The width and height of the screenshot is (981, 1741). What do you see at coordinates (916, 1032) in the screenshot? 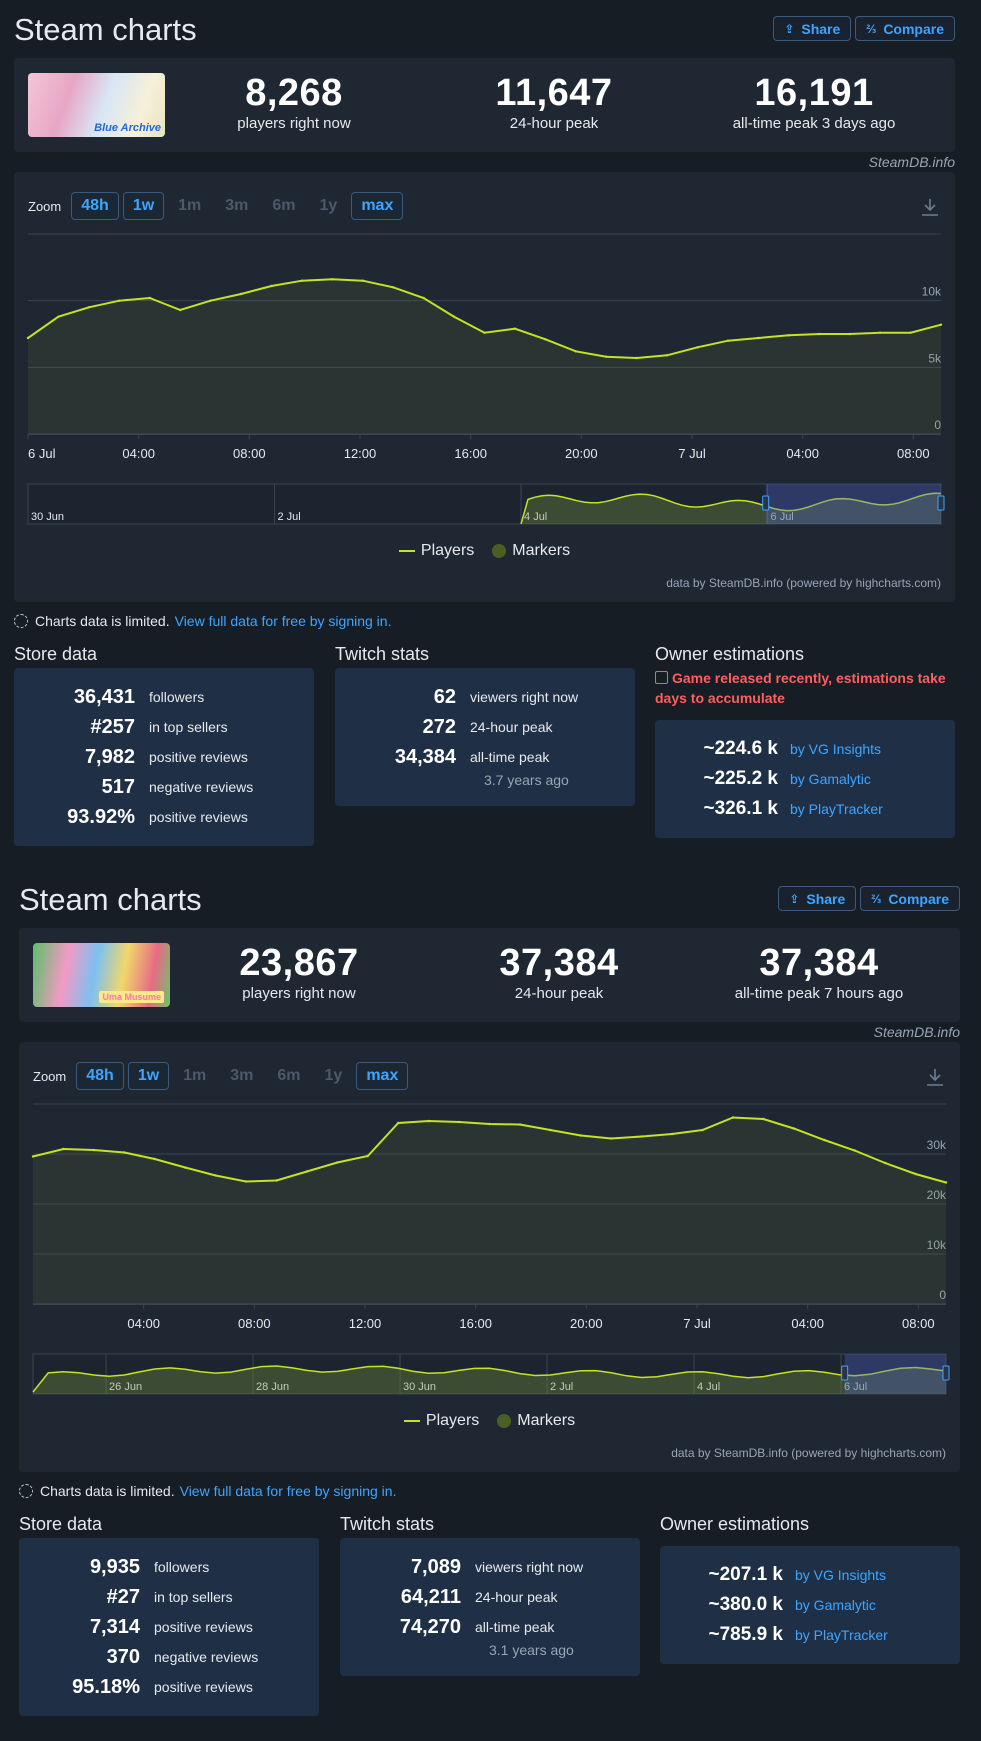
I see `steamdb-credit: SteamDB.info` at bounding box center [916, 1032].